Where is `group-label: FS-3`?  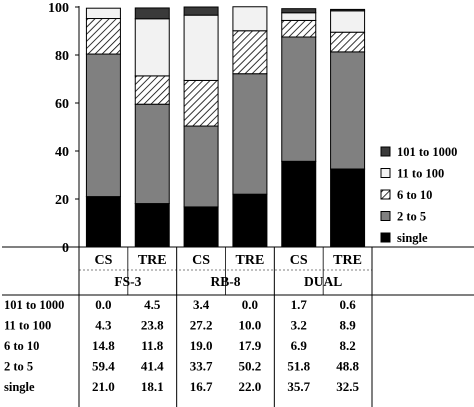 group-label: FS-3 is located at coordinates (127, 281).